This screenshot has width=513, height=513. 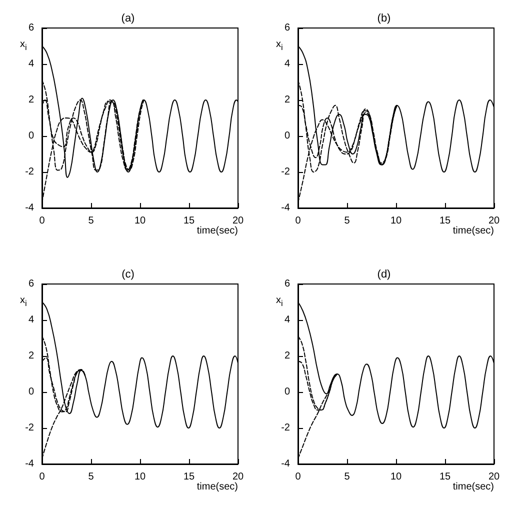 I want to click on chart-title: (c), so click(x=128, y=274).